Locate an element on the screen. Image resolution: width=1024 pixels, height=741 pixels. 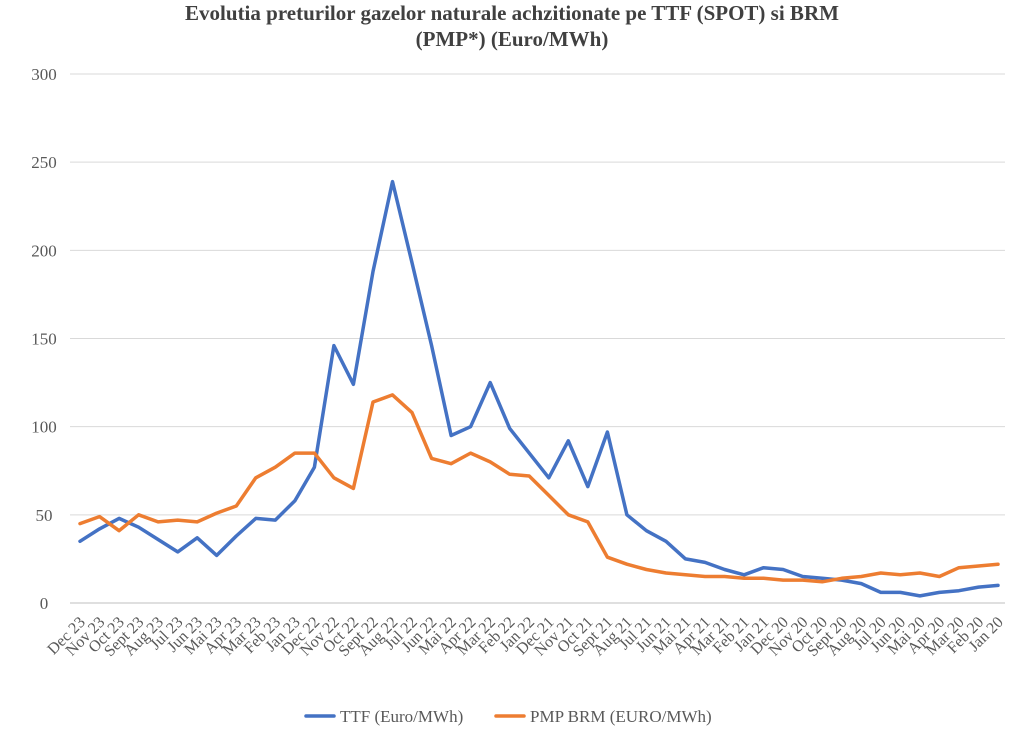
y-axis-ticks: 0 50 100 150 200 250 300 is located at coordinates (44, 339).